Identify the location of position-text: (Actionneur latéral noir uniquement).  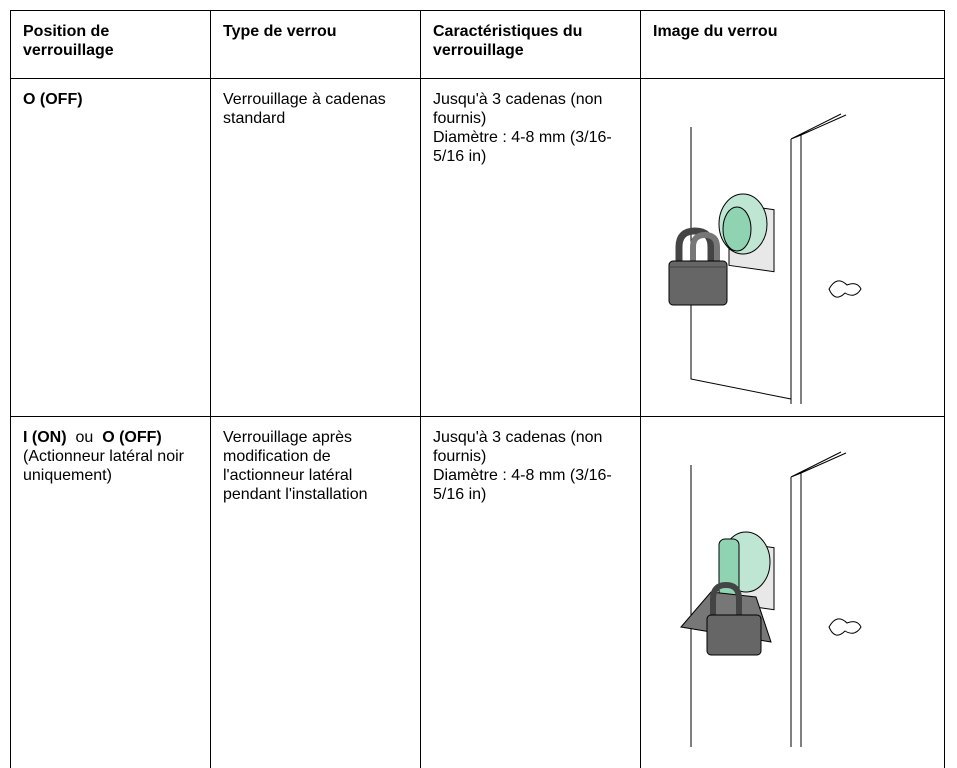
(103, 466).